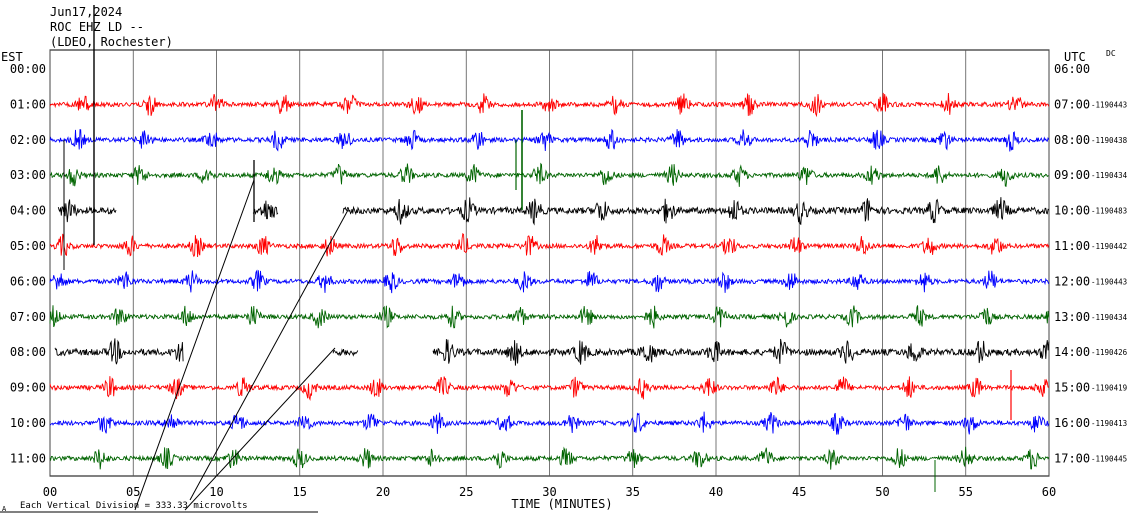 Image resolution: width=1130 pixels, height=519 pixels. What do you see at coordinates (1109, 423) in the screenshot?
I see `right-count-label: -1190413` at bounding box center [1109, 423].